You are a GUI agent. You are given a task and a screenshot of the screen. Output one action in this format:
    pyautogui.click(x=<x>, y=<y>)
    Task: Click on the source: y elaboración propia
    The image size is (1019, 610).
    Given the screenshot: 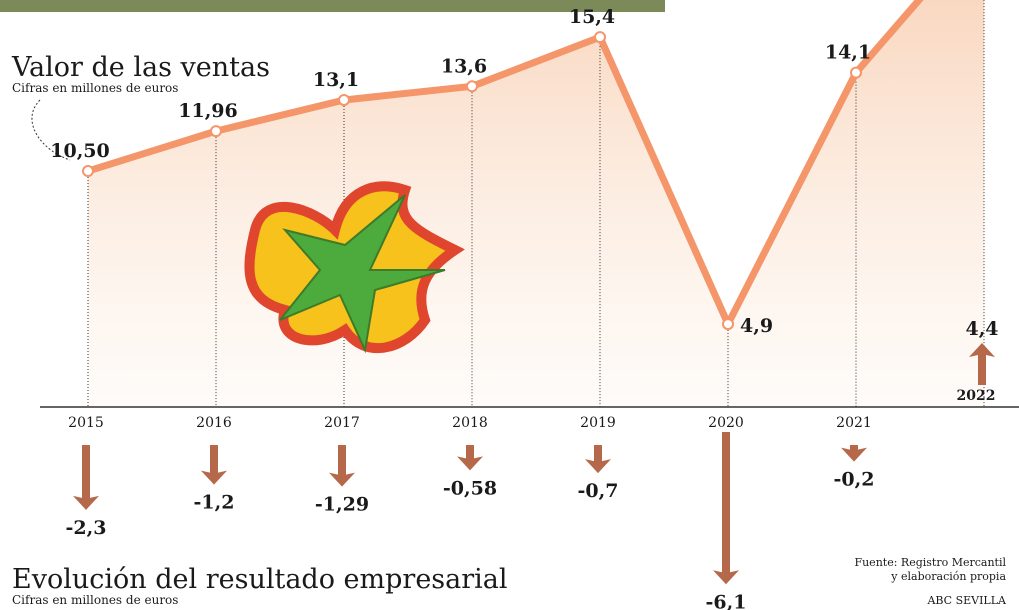 What is the action you would take?
    pyautogui.click(x=948, y=576)
    